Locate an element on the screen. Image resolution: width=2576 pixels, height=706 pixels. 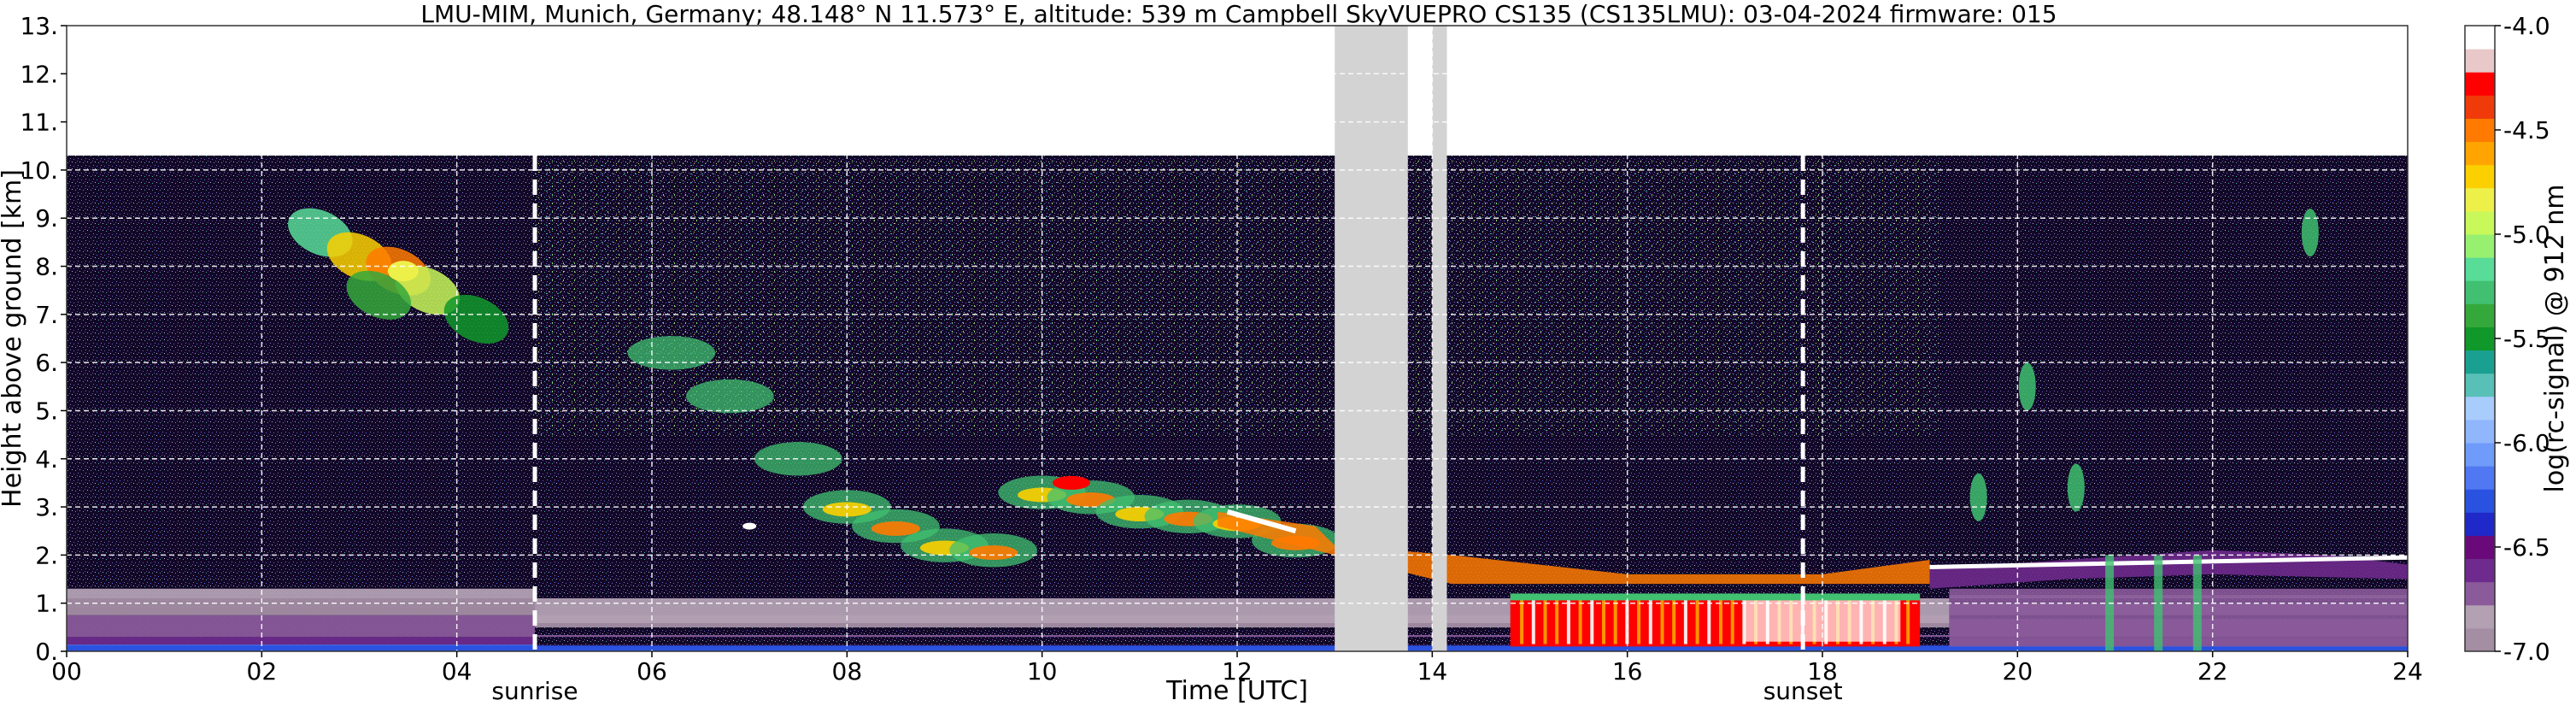
surface-signal-band is located at coordinates (1237, 648).